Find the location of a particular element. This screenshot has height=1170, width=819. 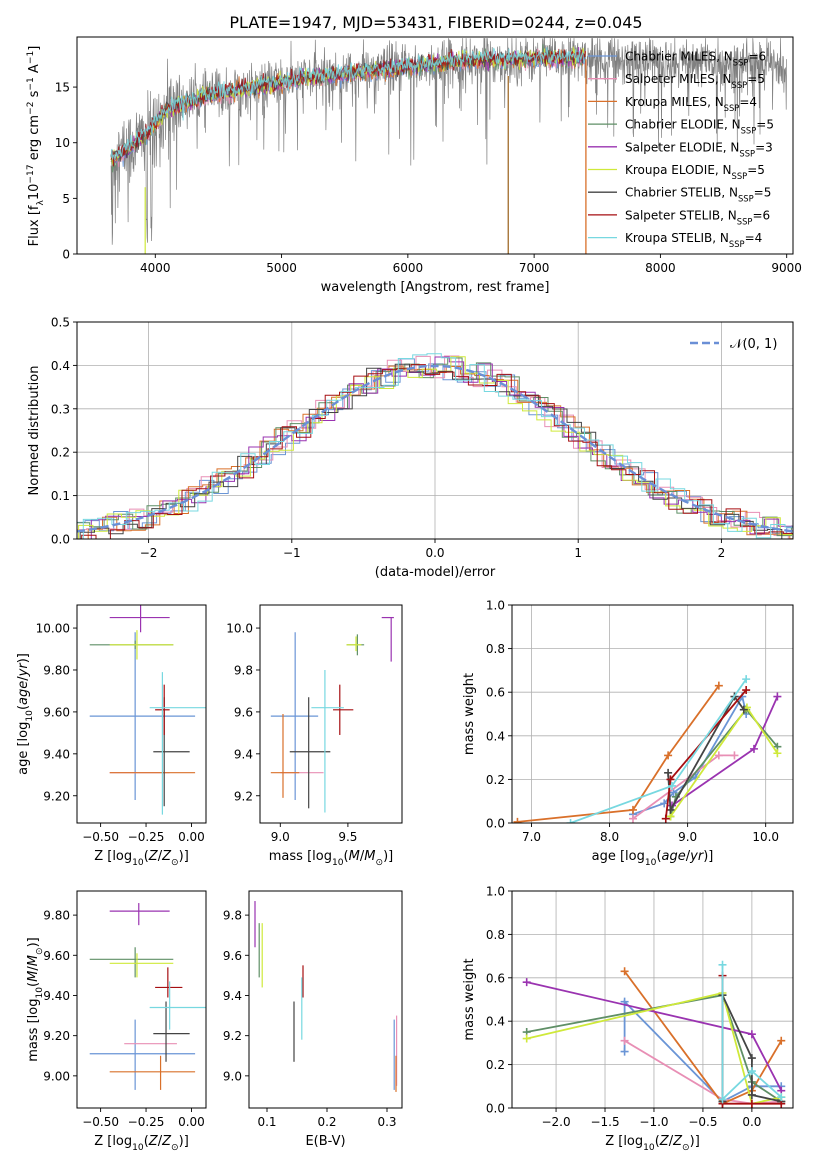

x-tick-label: 5000 is located at coordinates (281, 268).